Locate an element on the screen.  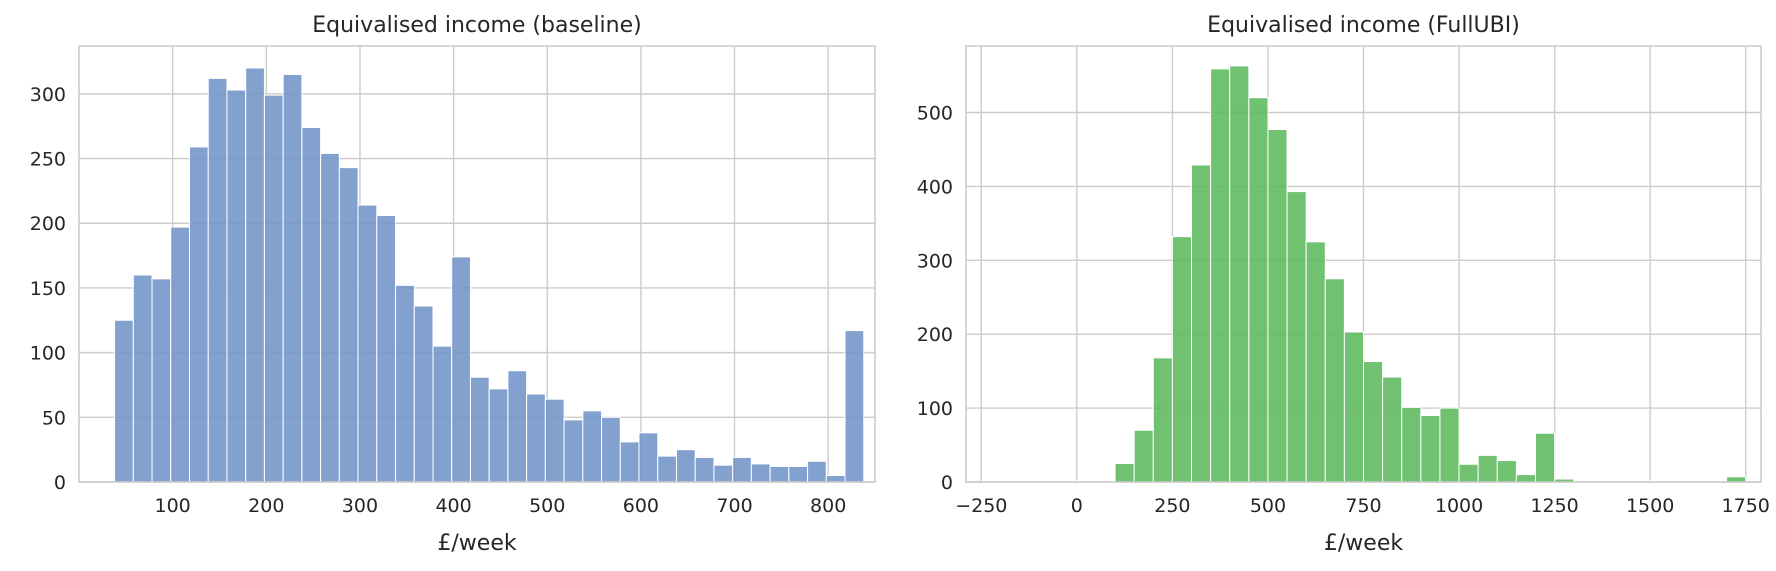
y-tick-label: 50 is located at coordinates (54, 418).